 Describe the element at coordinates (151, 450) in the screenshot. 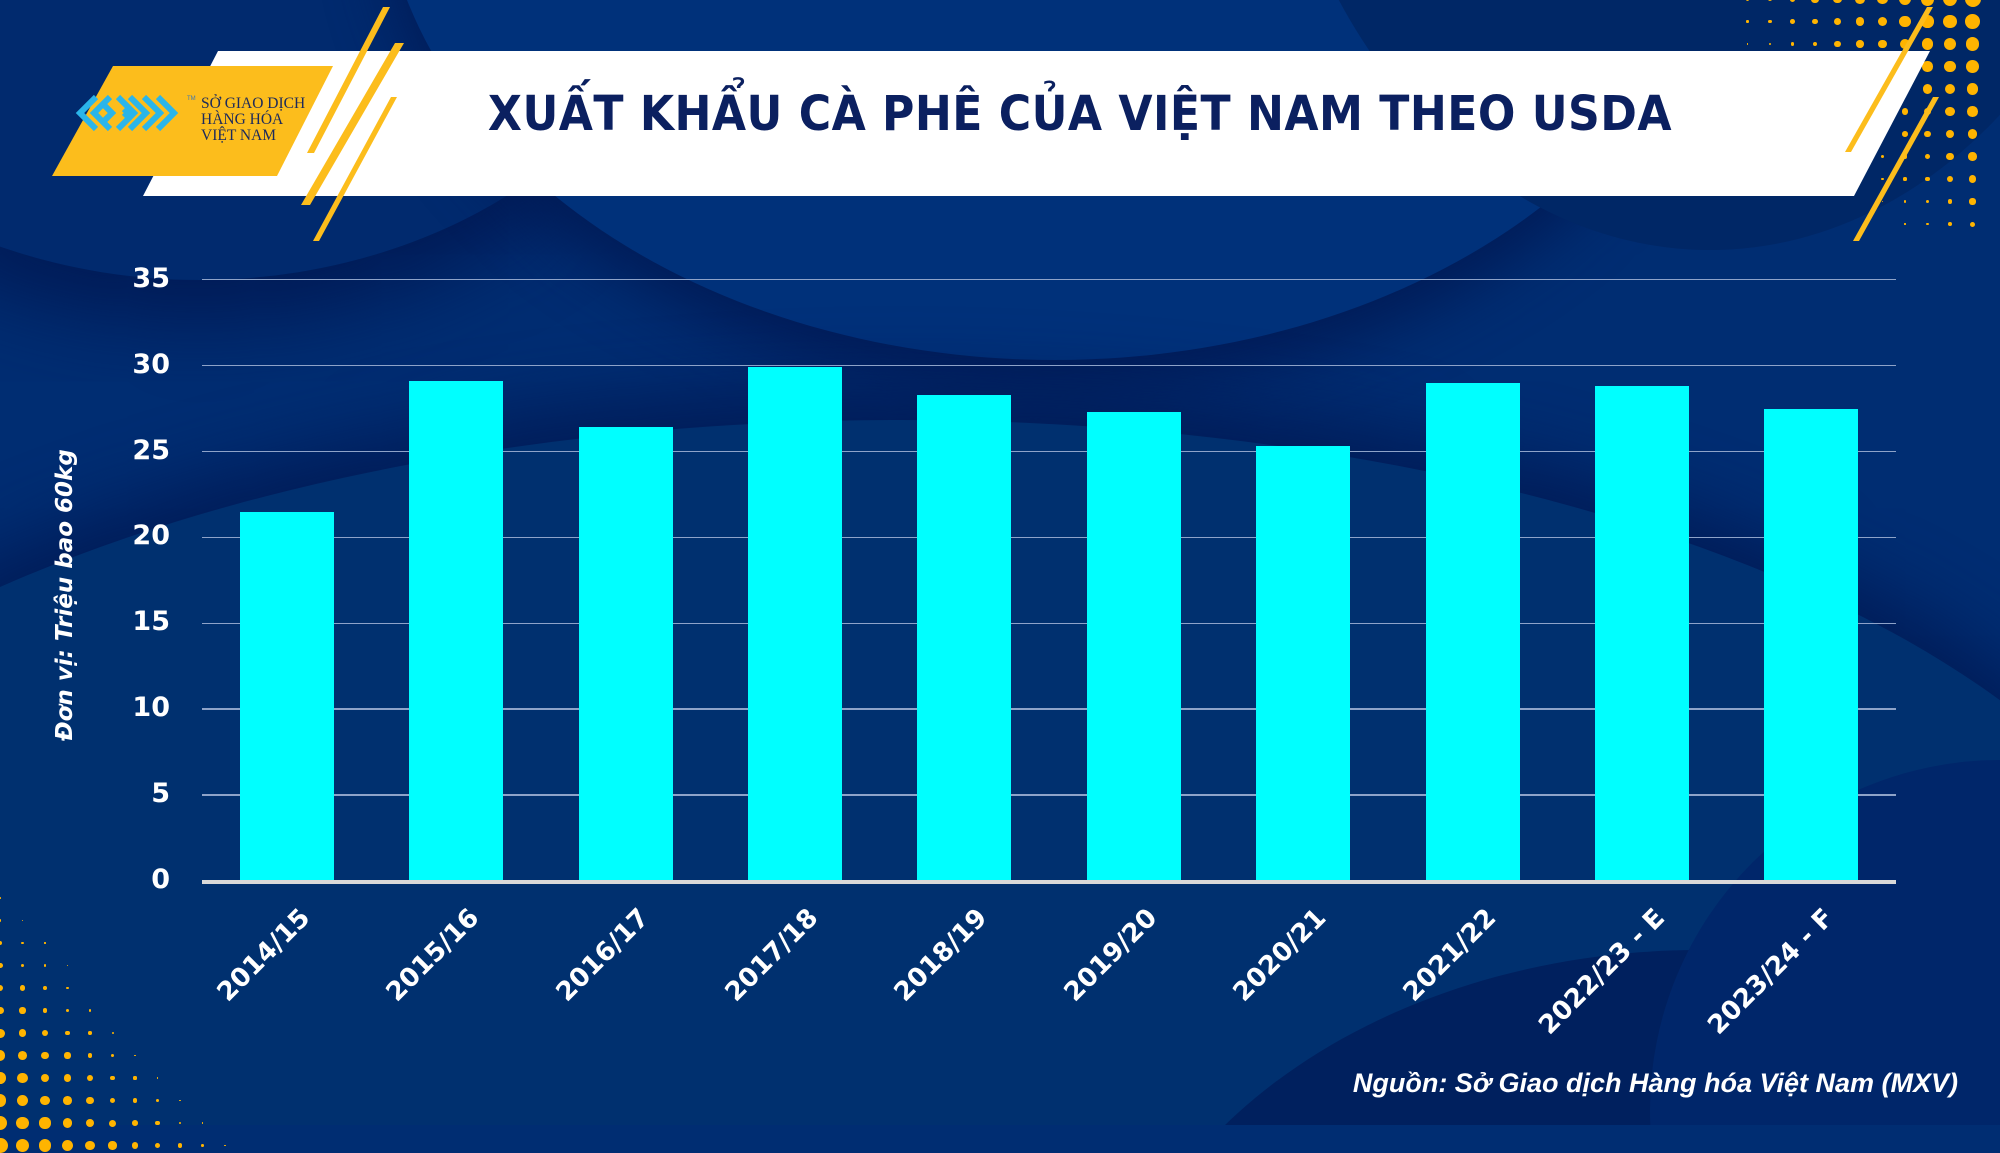

I see `y-tick-label: 25` at that location.